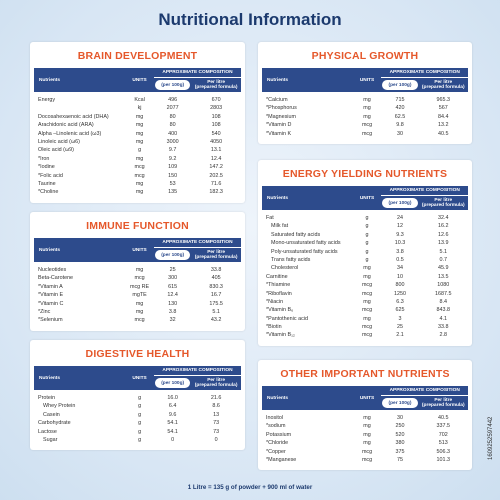 The image size is (500, 500). What do you see at coordinates (365, 260) in the screenshot?
I see `table-row: Trans fatty acids g 0.5 0.7` at bounding box center [365, 260].